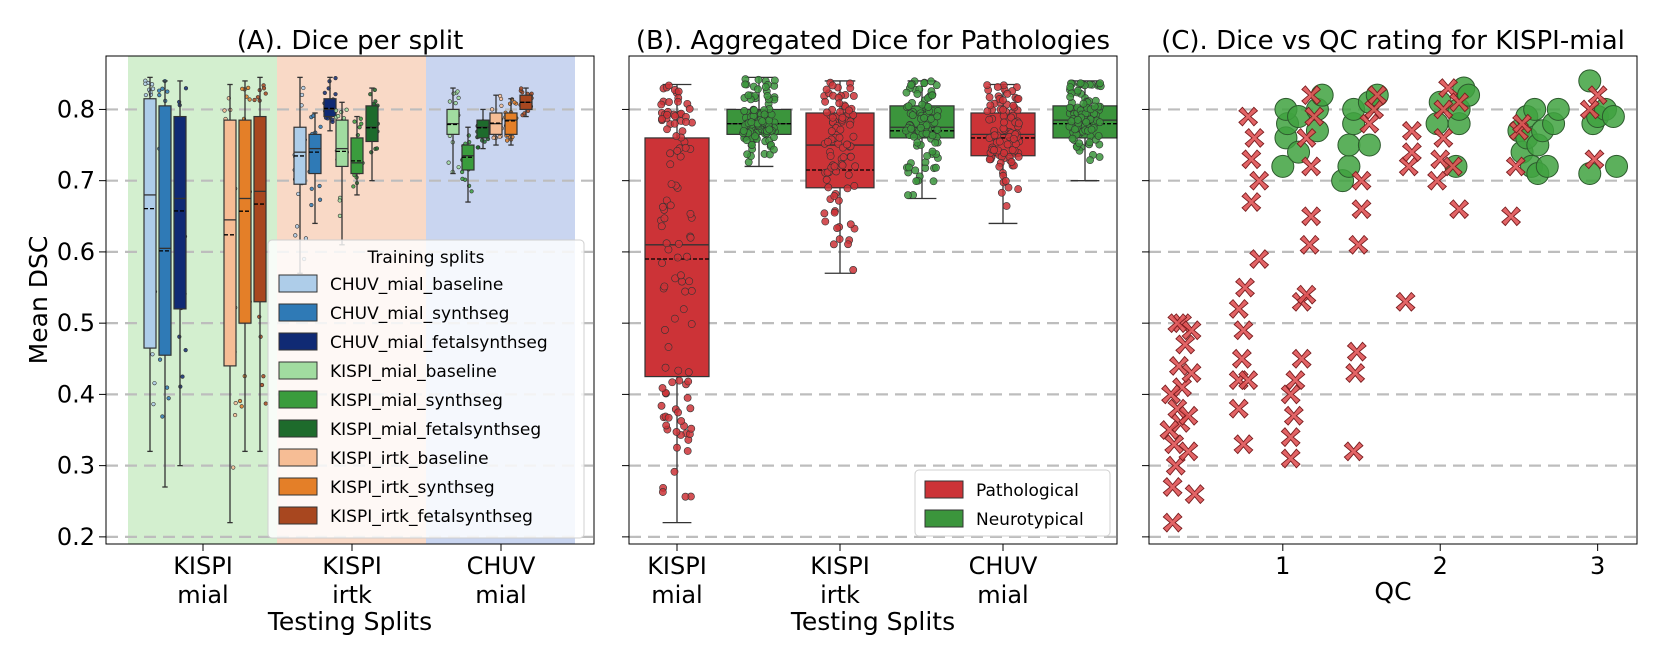  I want to click on scatter-point-neurotypical, so click(1283, 166).